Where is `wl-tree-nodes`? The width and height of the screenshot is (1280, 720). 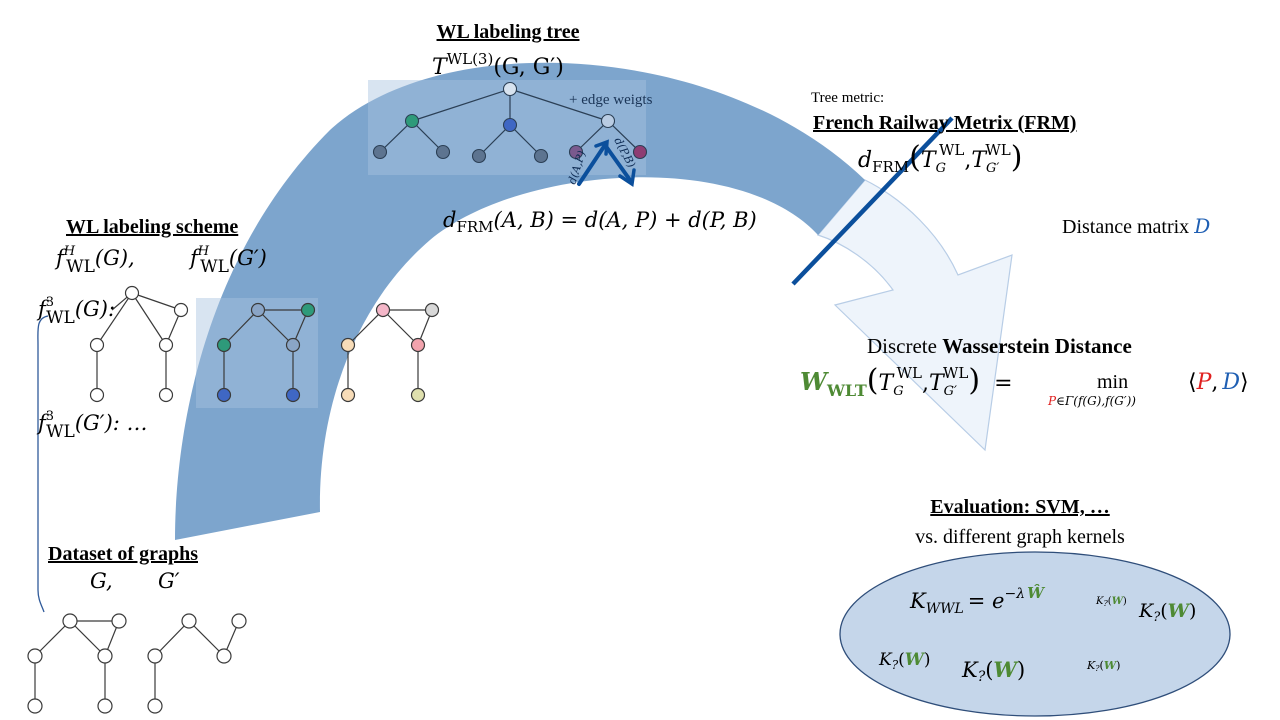 wl-tree-nodes is located at coordinates (510, 122).